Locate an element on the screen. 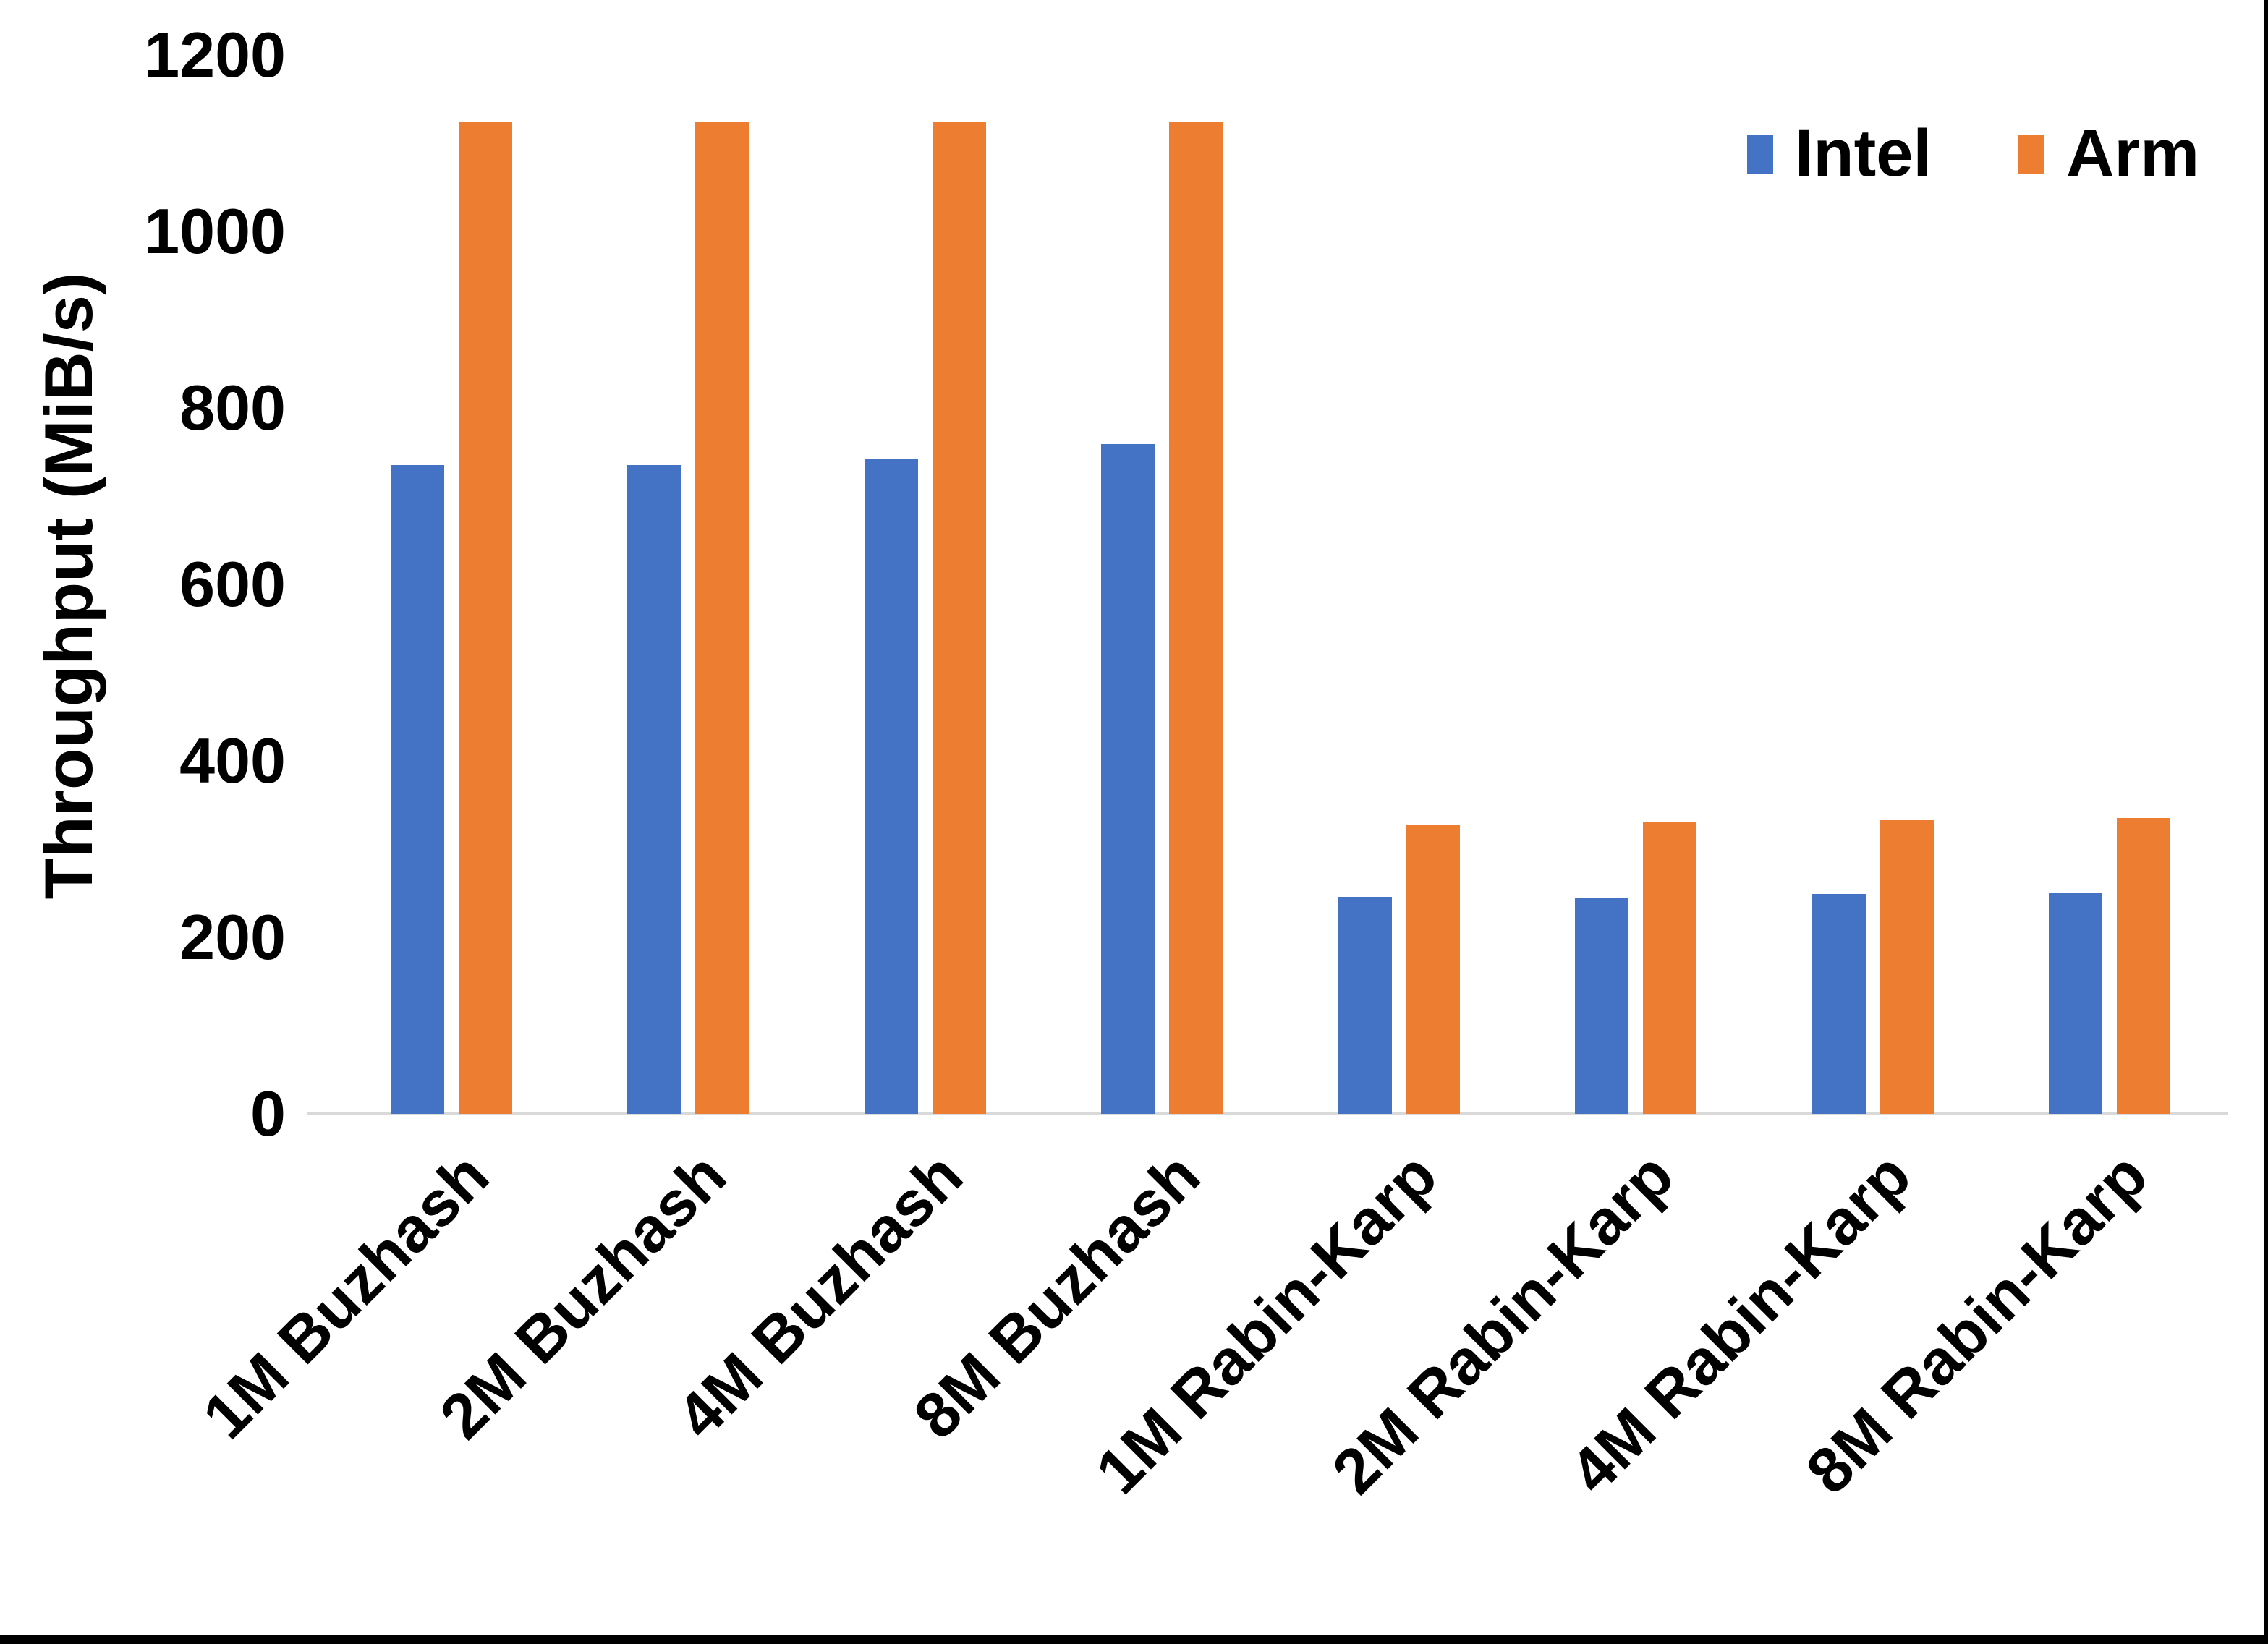 This screenshot has width=2268, height=1644. y-tick-label-800: 800 is located at coordinates (232, 407).